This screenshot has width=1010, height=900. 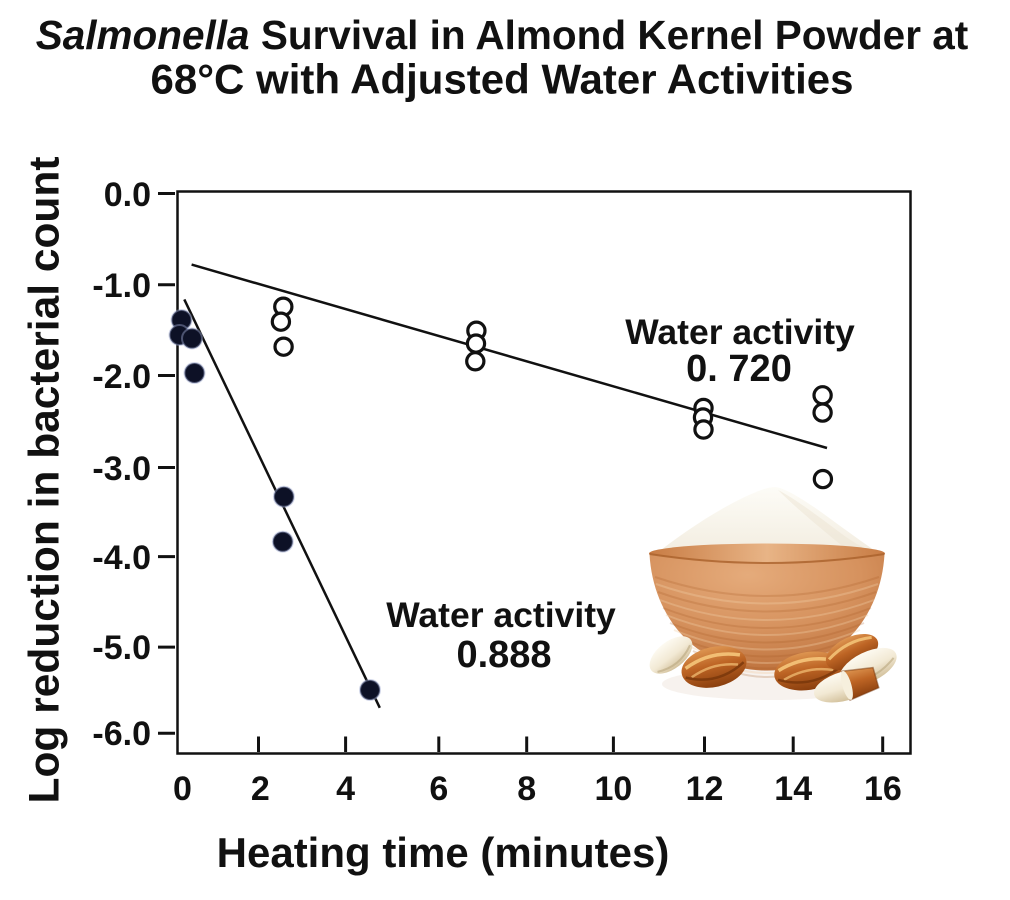 I want to click on svg-text: -2.0, so click(x=121, y=377).